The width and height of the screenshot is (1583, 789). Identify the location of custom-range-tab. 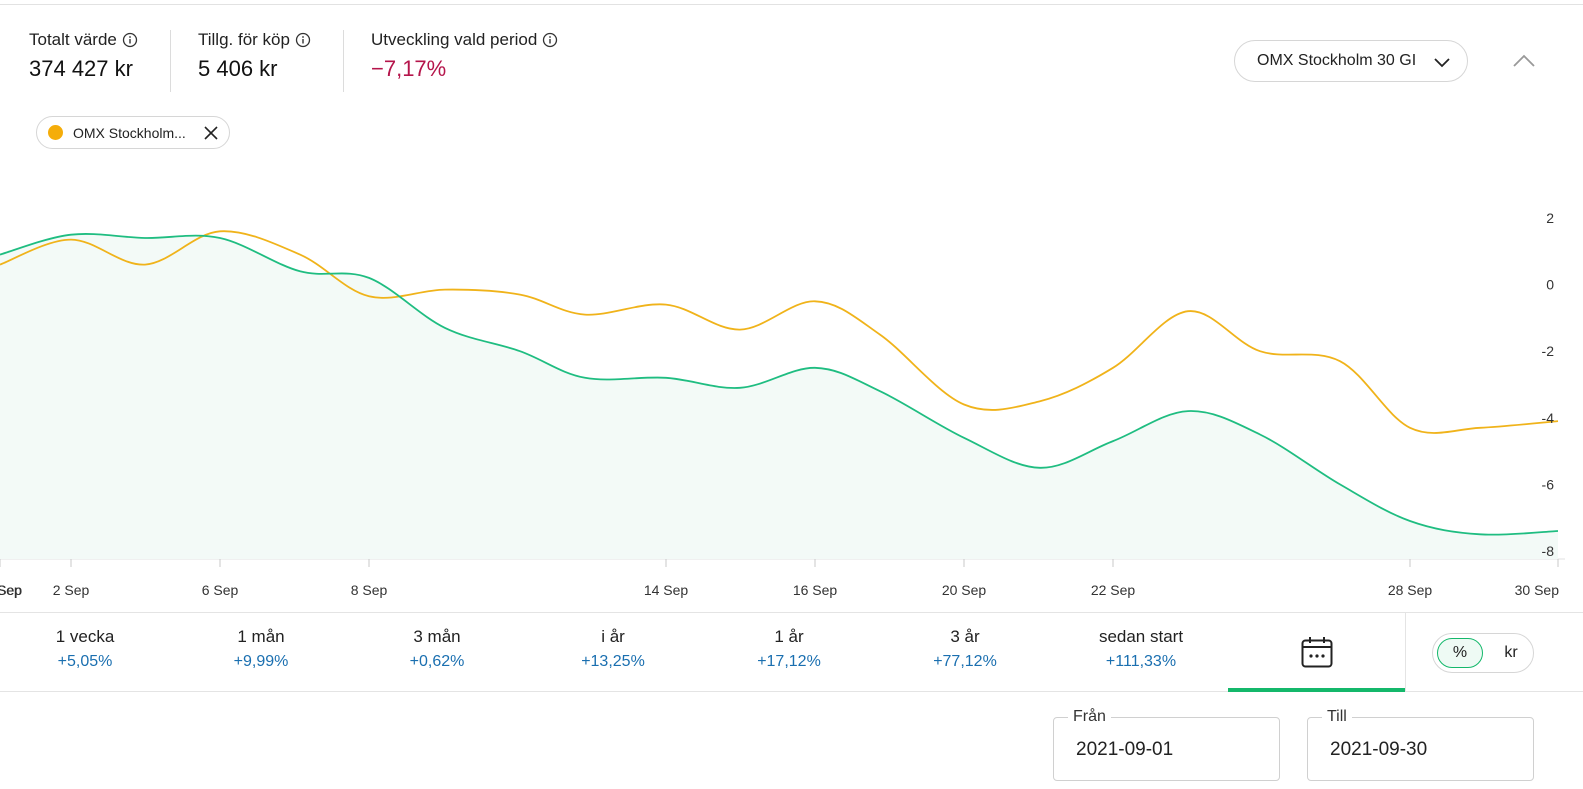
(1316, 652).